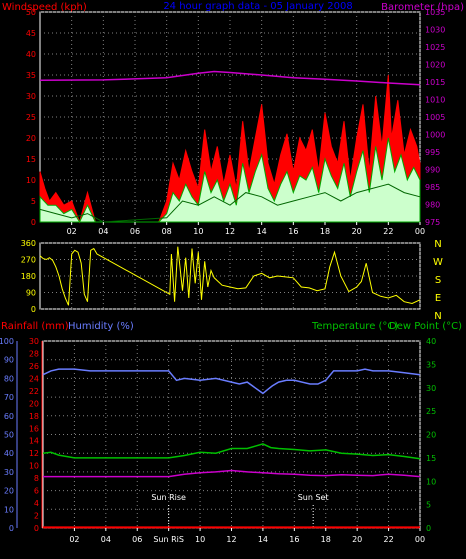 The image size is (466, 559). What do you see at coordinates (435, 82) in the screenshot?
I see `barometer-tick-label: 1015` at bounding box center [435, 82].